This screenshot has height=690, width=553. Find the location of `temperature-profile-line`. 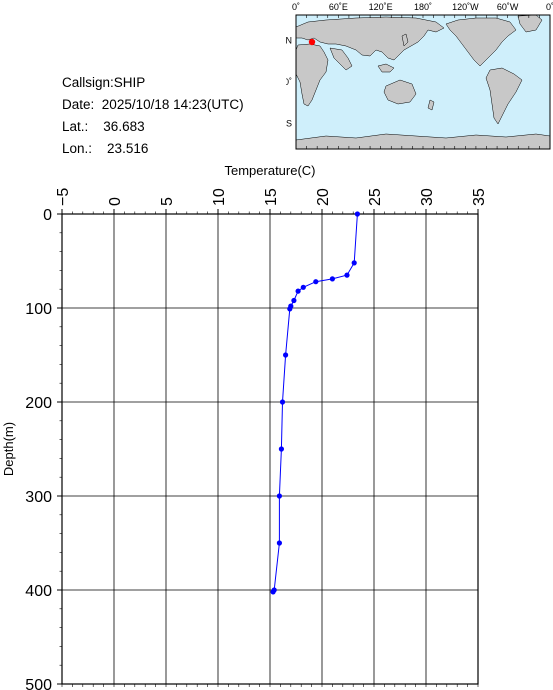

temperature-profile-line is located at coordinates (315, 403).